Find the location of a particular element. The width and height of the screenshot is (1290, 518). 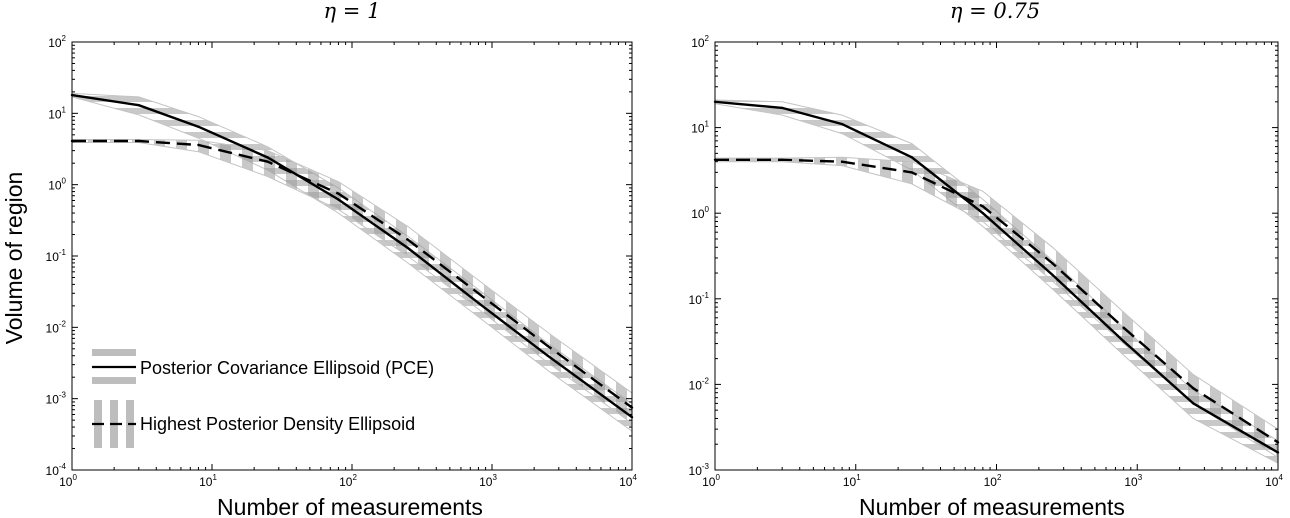

legend-swatch-hpd is located at coordinates (114, 424).